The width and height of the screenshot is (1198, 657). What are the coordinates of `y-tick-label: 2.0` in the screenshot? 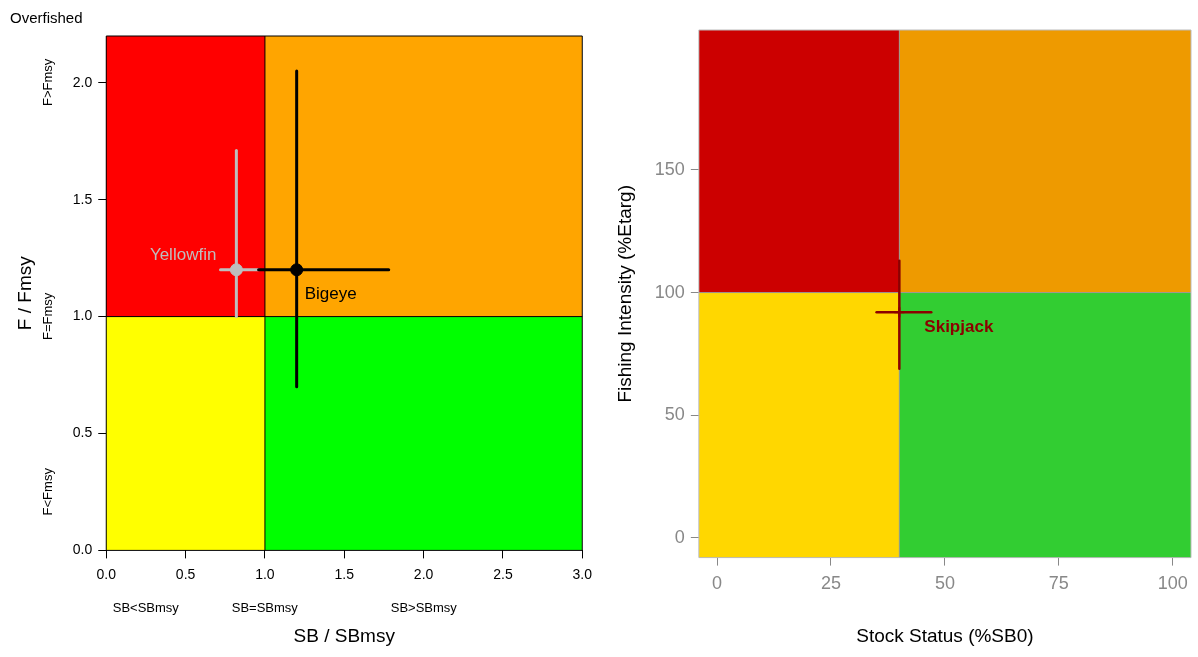 It's located at (82, 81).